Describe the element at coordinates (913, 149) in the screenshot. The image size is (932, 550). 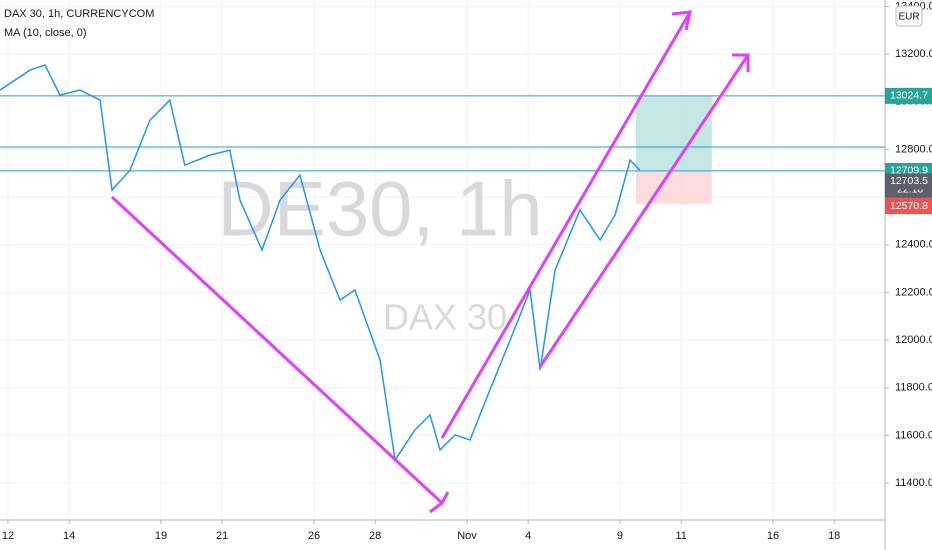
I see `y-tick-label: 12800.0` at that location.